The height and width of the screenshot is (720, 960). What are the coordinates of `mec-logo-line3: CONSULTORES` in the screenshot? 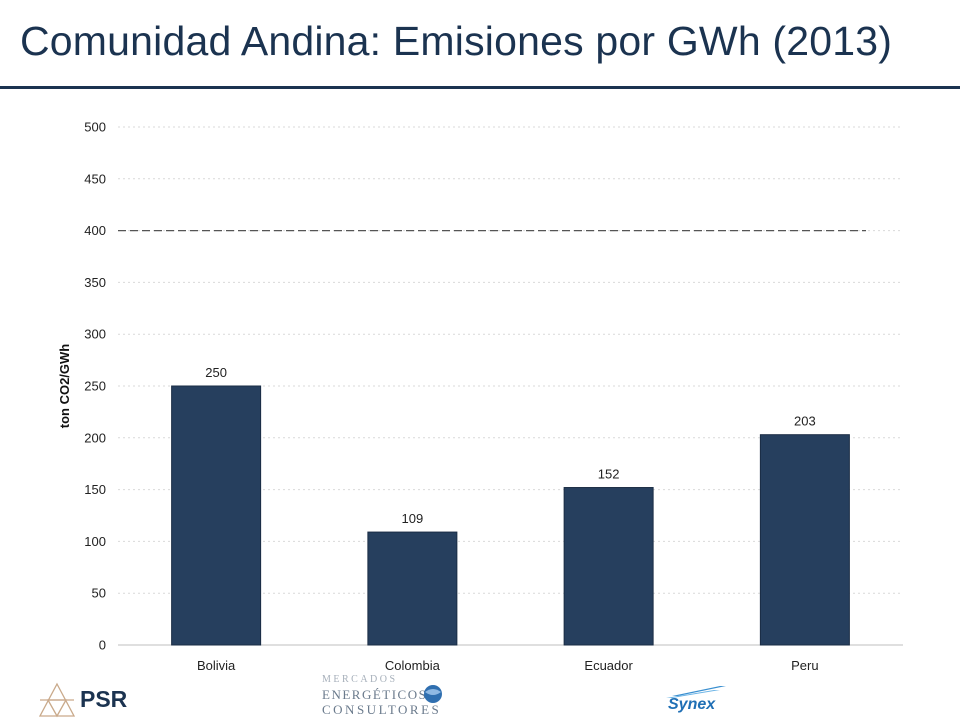 It's located at (382, 709).